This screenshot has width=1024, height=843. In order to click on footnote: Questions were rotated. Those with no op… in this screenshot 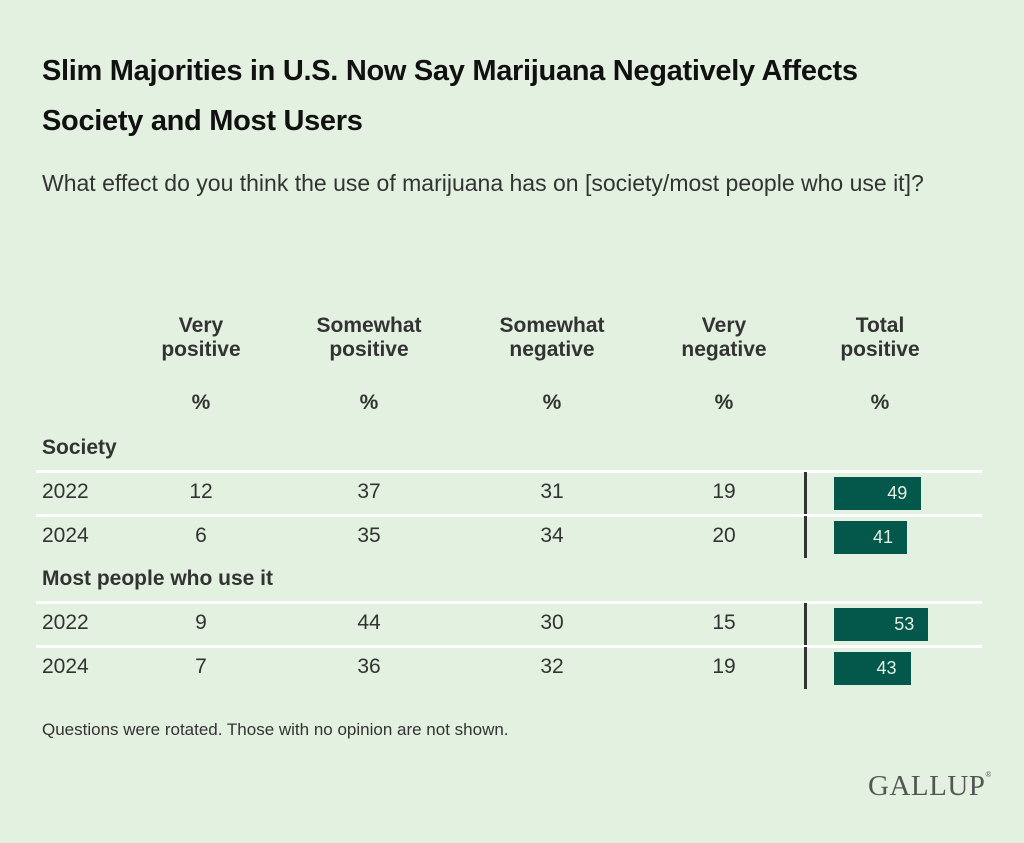, I will do `click(275, 729)`.